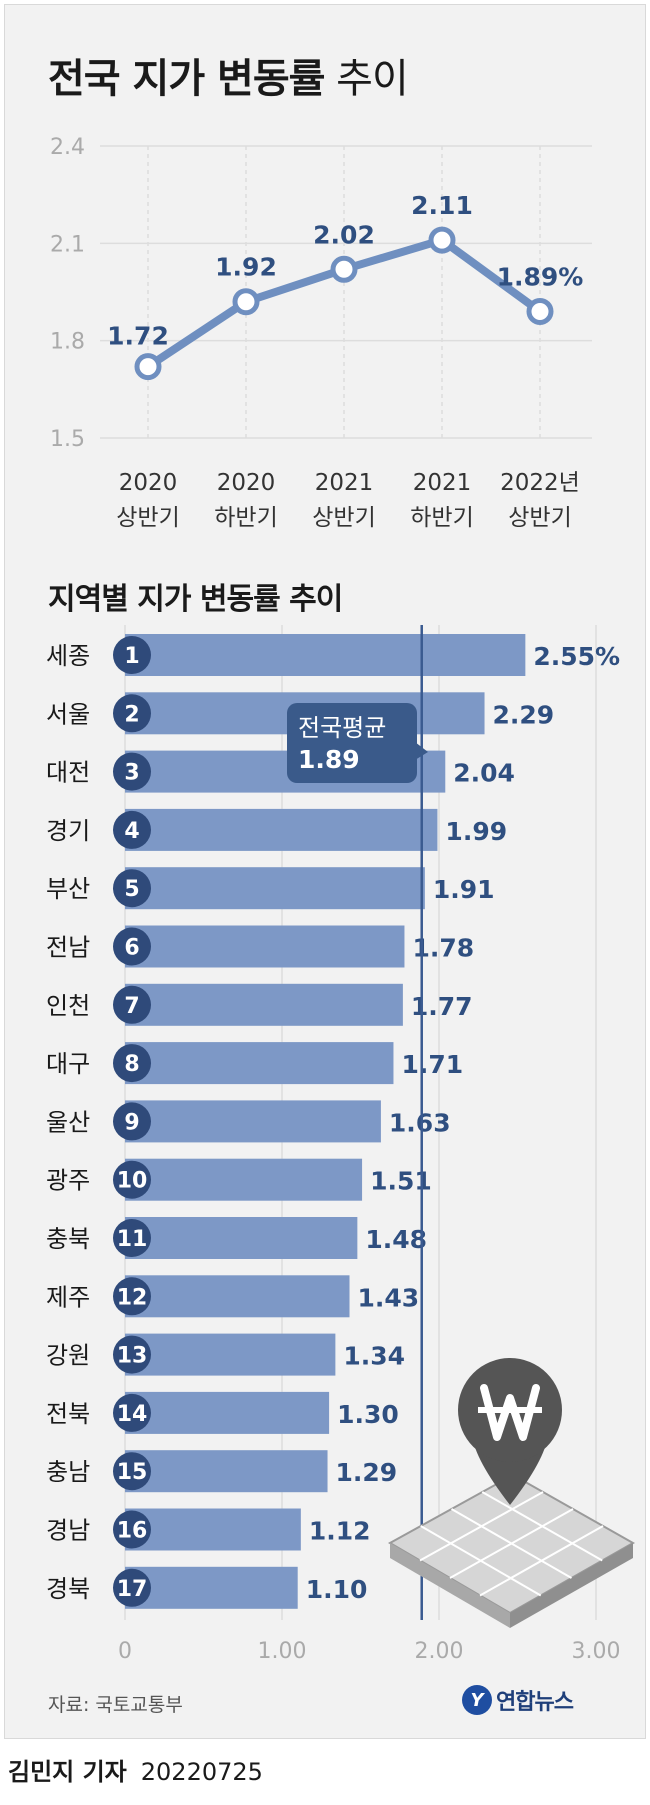 Image resolution: width=650 pixels, height=1805 pixels. What do you see at coordinates (246, 267) in the screenshot?
I see `data-label: 1.92` at bounding box center [246, 267].